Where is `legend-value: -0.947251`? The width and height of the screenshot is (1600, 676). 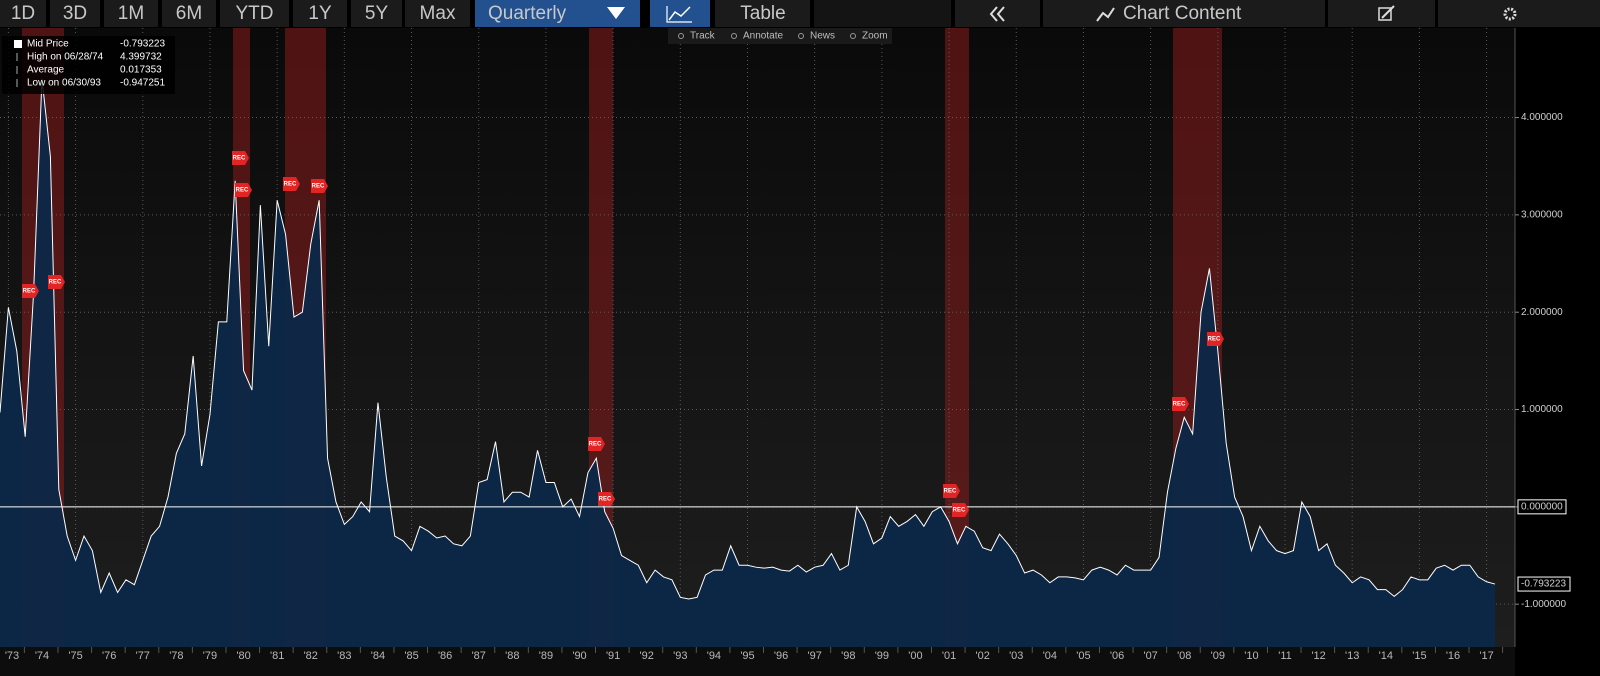 legend-value: -0.947251 is located at coordinates (142, 83).